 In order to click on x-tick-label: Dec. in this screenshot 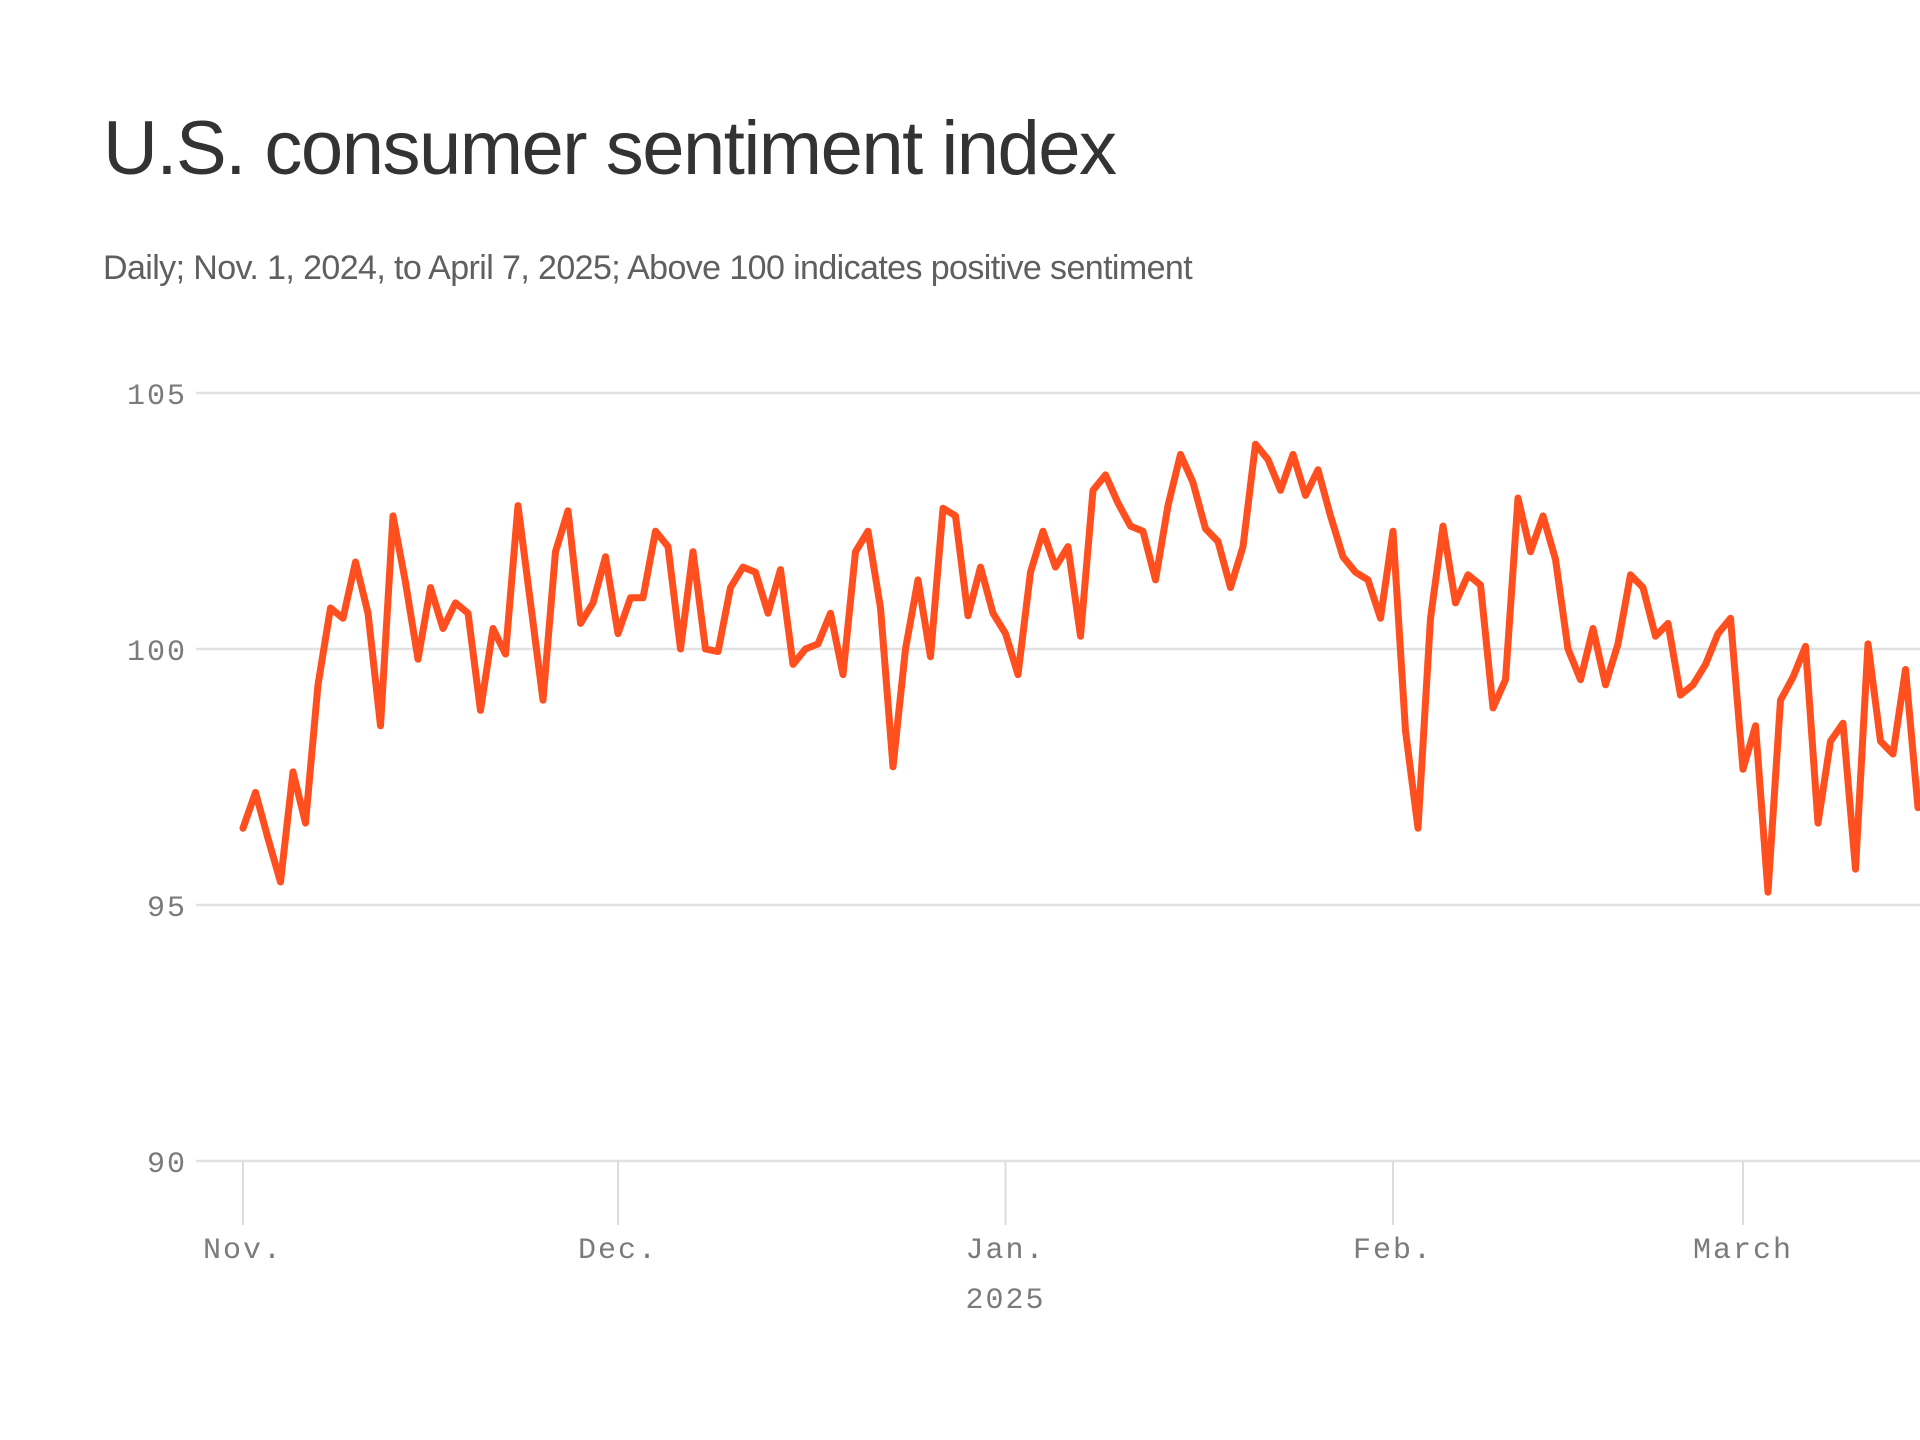, I will do `click(618, 1251)`.